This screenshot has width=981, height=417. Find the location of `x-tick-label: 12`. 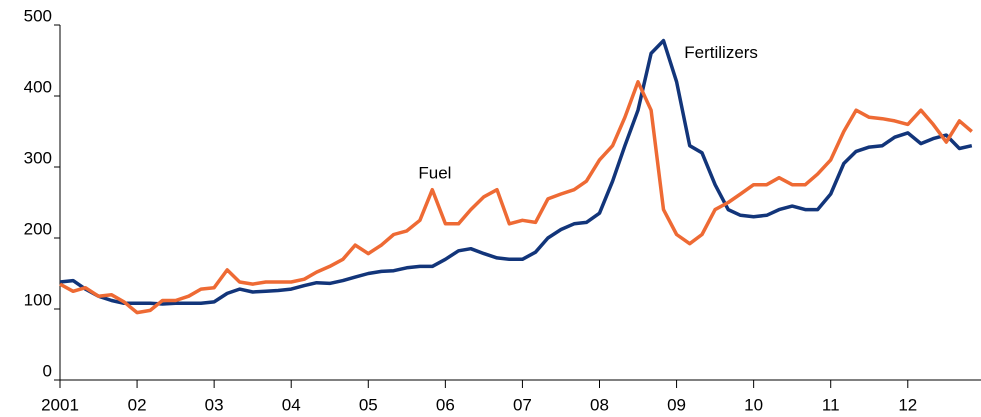

x-tick-label: 12 is located at coordinates (907, 404).